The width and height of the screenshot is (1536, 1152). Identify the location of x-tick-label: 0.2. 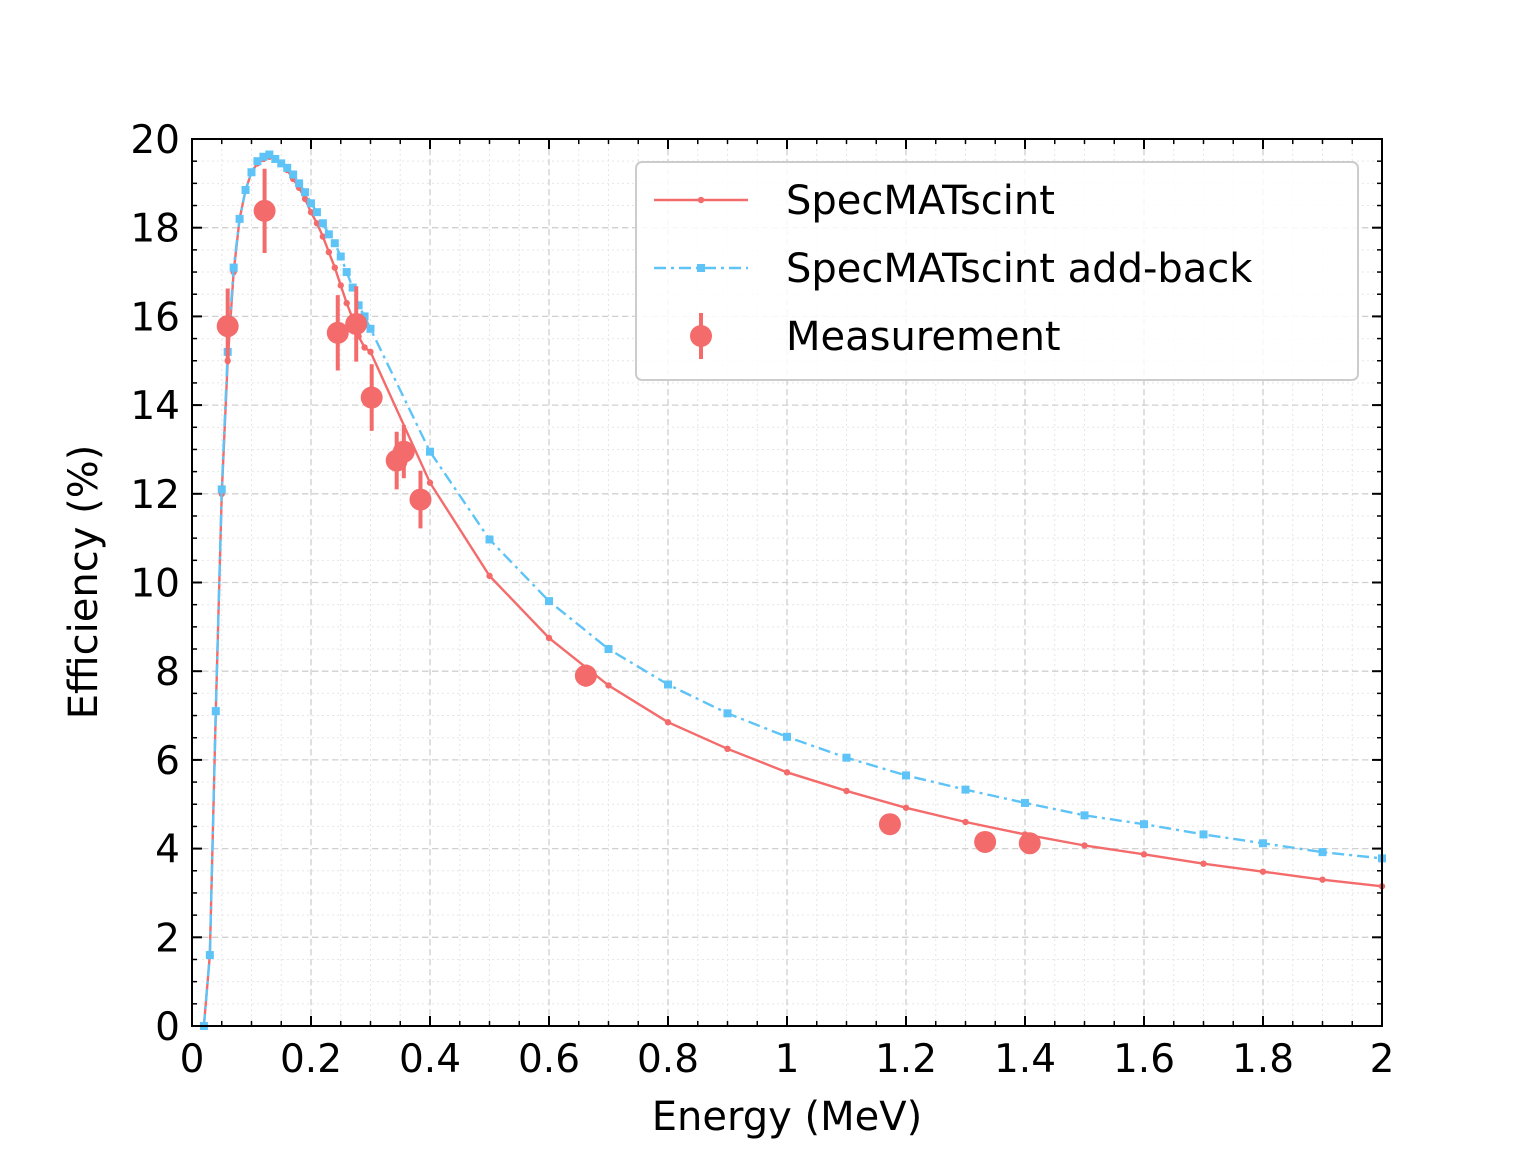
(311, 1059).